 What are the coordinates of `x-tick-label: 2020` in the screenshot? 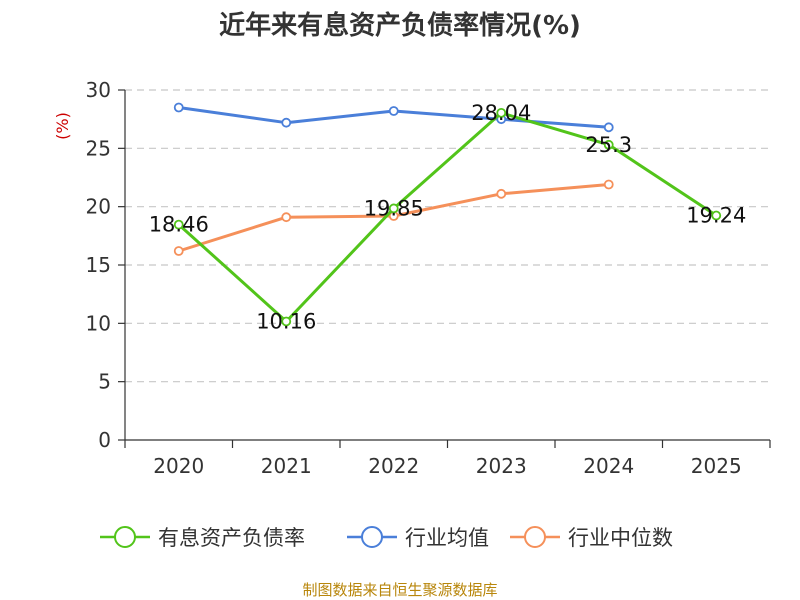 It's located at (178, 466).